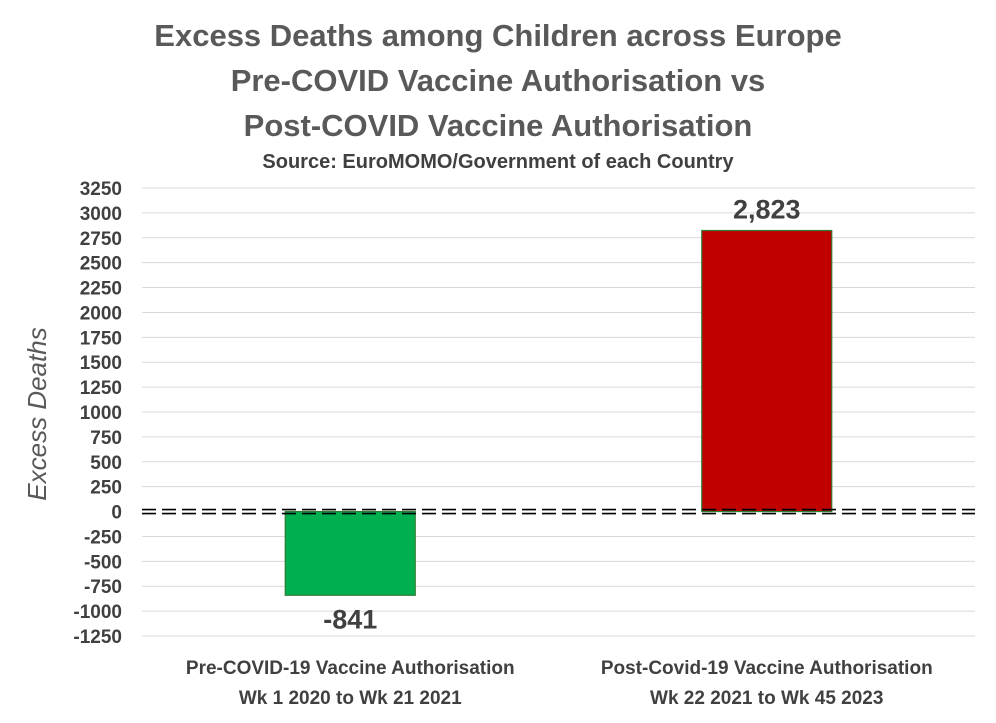 The image size is (996, 723). Describe the element at coordinates (498, 80) in the screenshot. I see `chart-title-line-2: Pre-COVID Vaccine Authorisation vs` at that location.